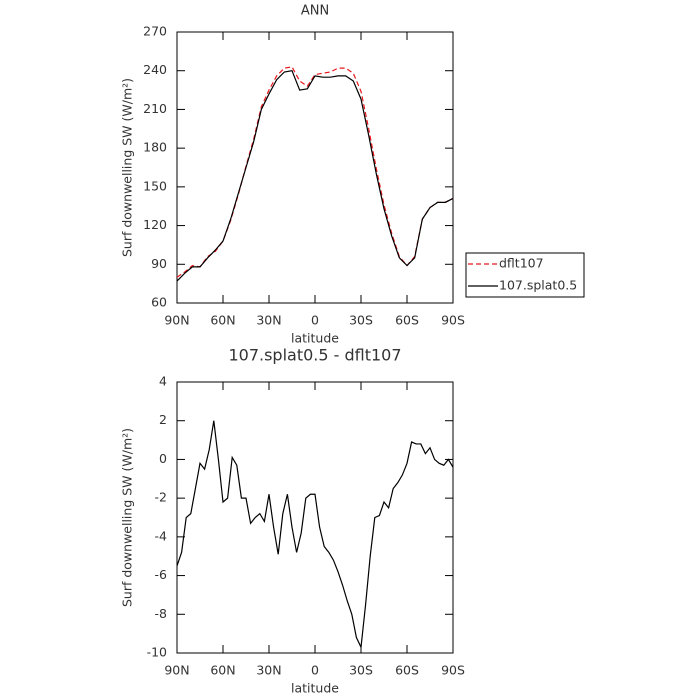 This screenshot has height=700, width=700. What do you see at coordinates (155, 31) in the screenshot?
I see `y-tick-label: 270` at bounding box center [155, 31].